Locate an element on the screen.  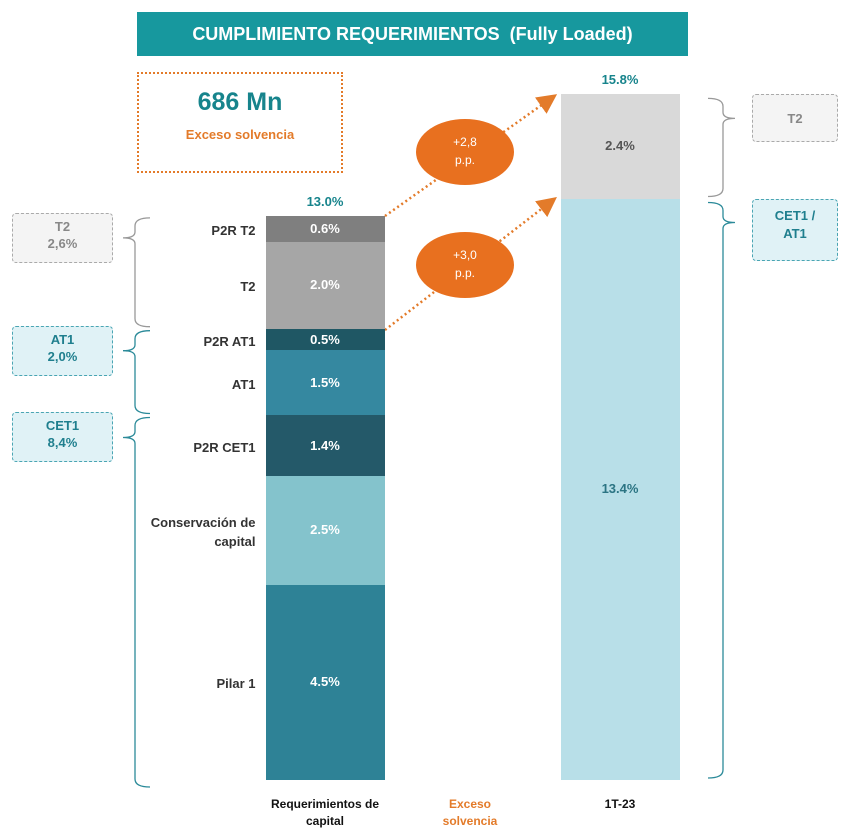
segment-name: P2R AT1 is located at coordinates (229, 341).